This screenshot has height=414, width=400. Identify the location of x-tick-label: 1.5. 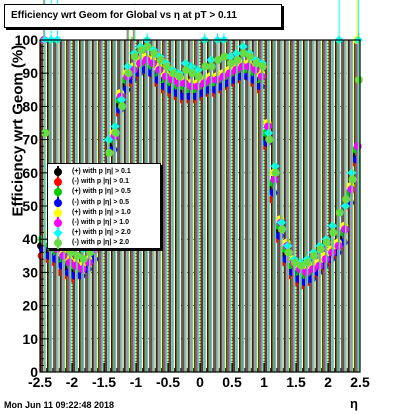
(296, 382).